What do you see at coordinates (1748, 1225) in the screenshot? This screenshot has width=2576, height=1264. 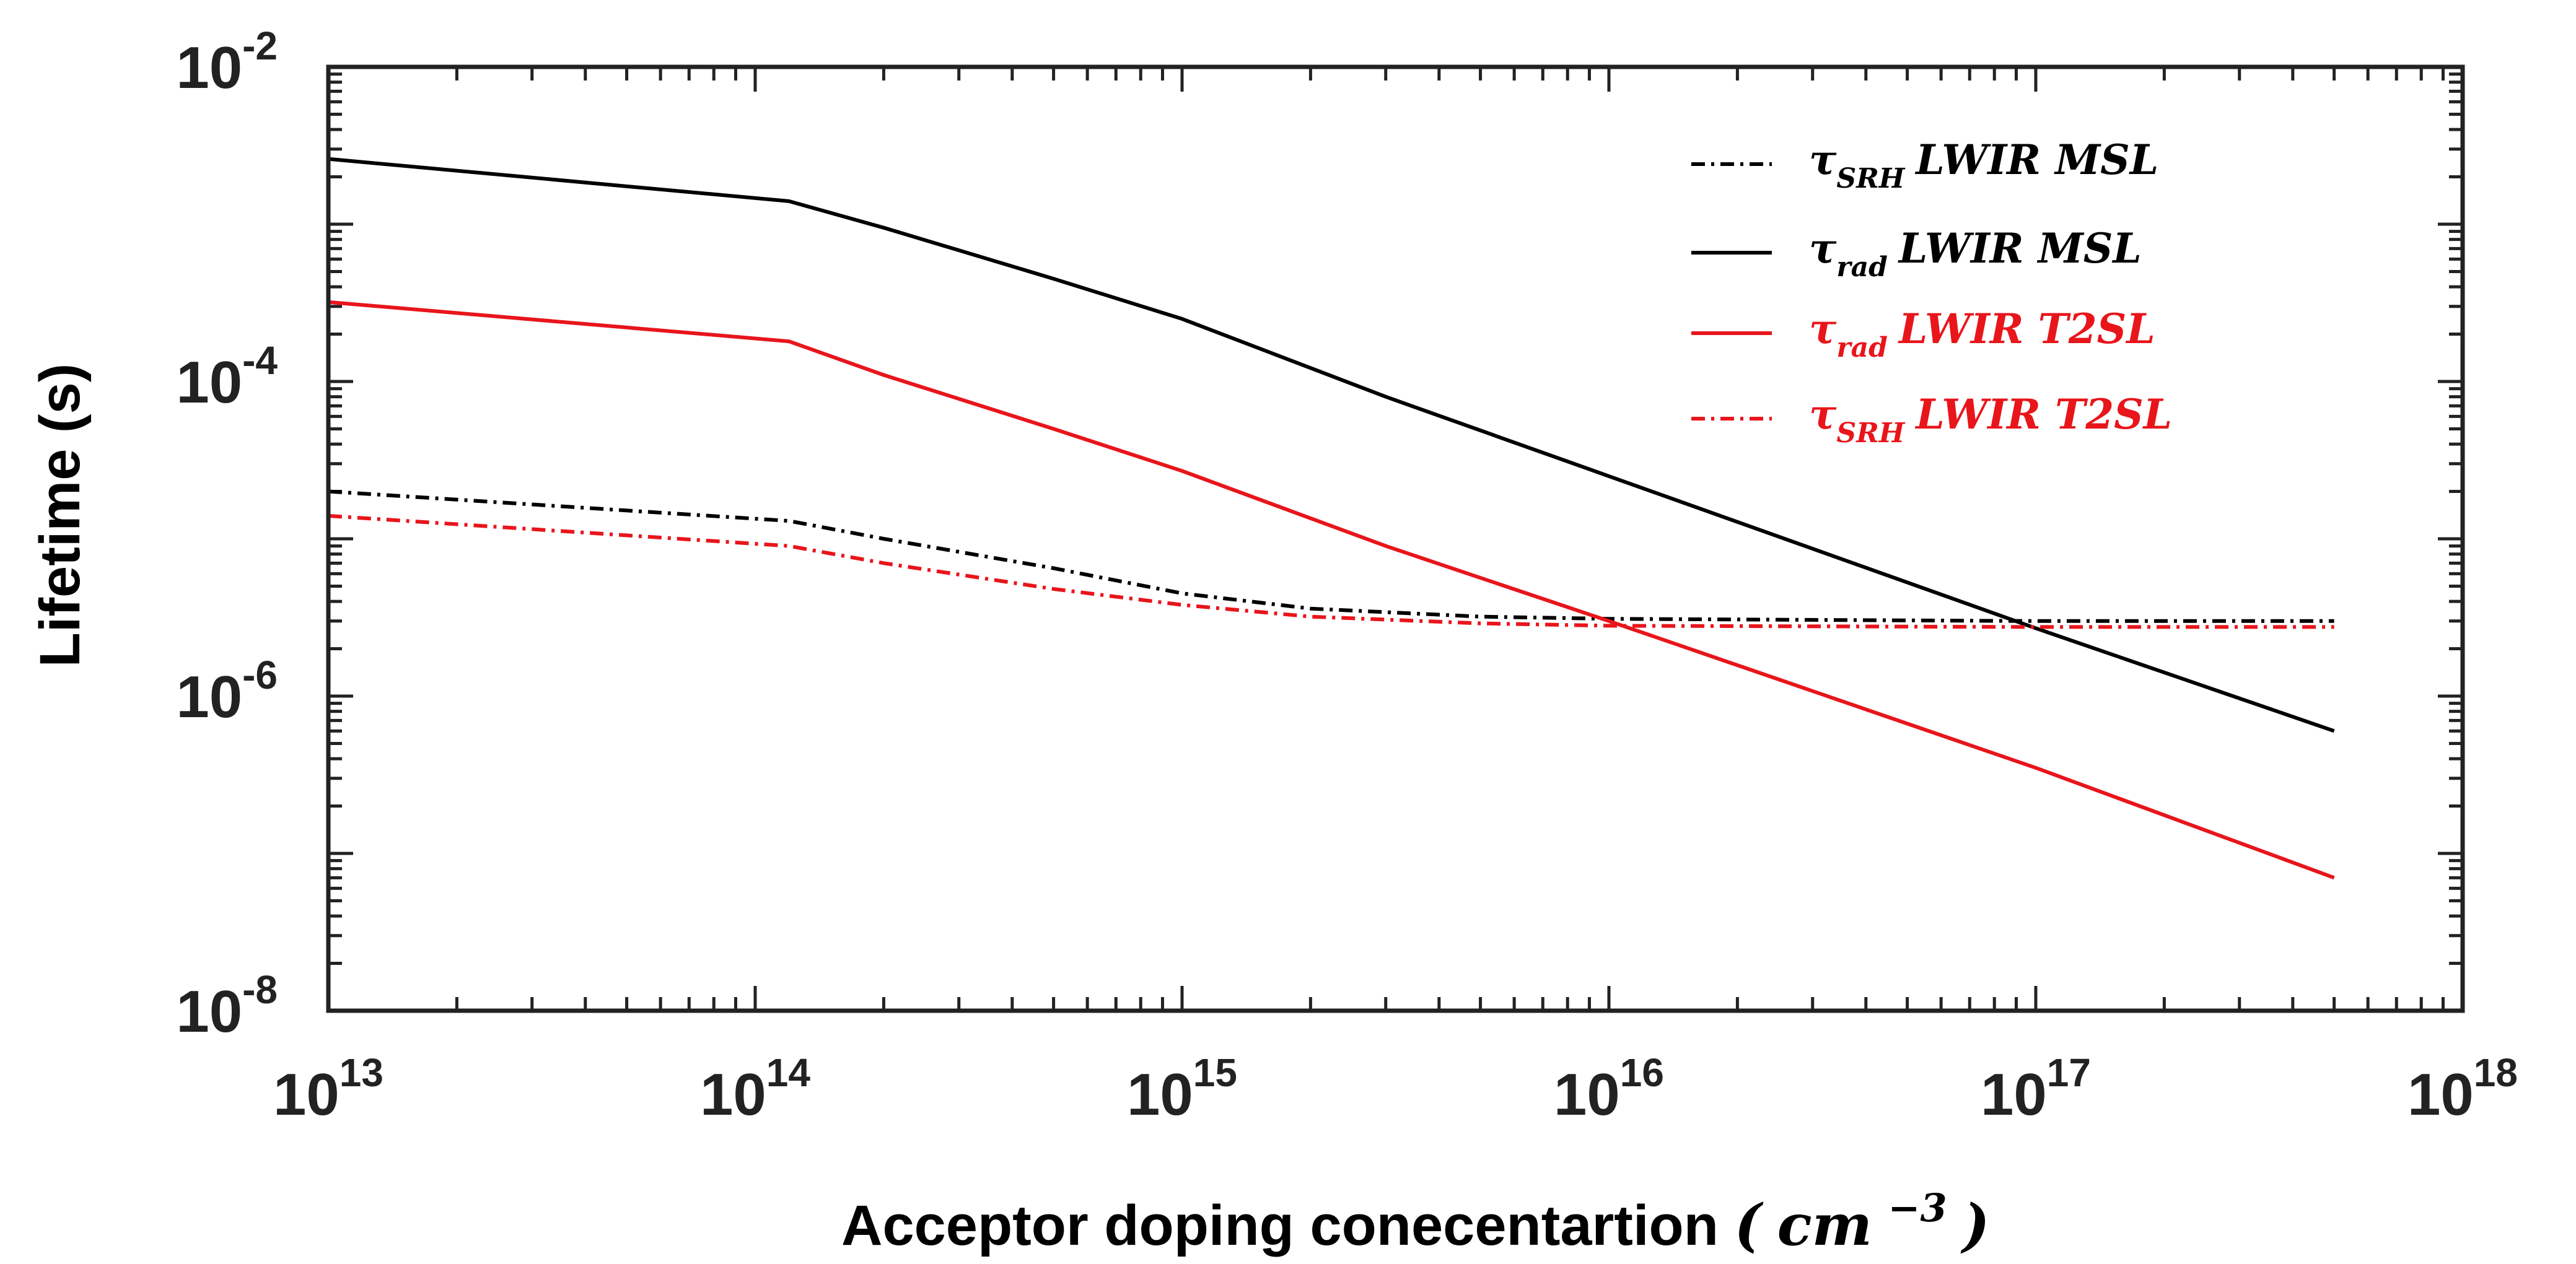 I see `x-axis-unit-open: (` at bounding box center [1748, 1225].